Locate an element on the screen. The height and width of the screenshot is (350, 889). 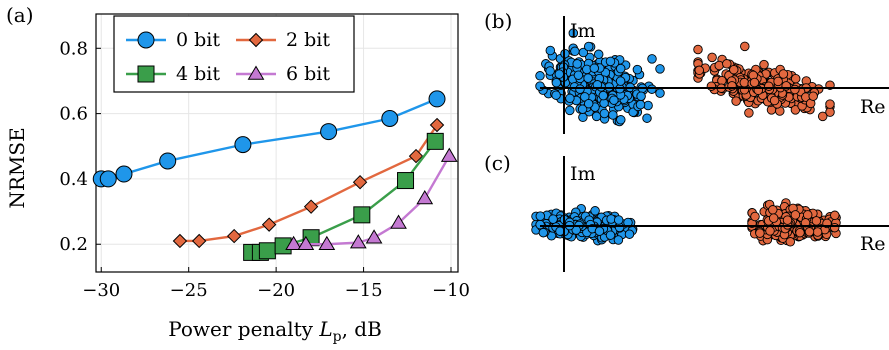
y-tick-label: 0.2 is located at coordinates (73, 244).